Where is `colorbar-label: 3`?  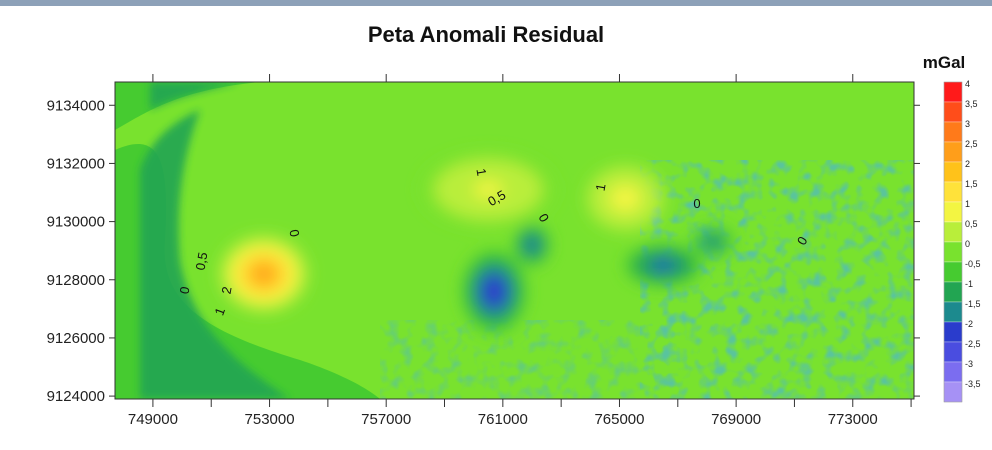
colorbar-label: 3 is located at coordinates (967, 124).